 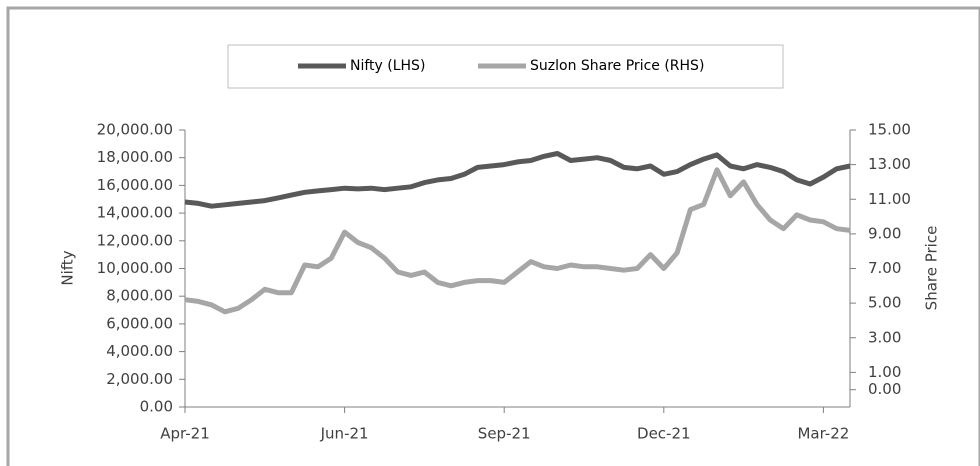 I want to click on y-tick-label: 20,000.00, so click(x=135, y=130).